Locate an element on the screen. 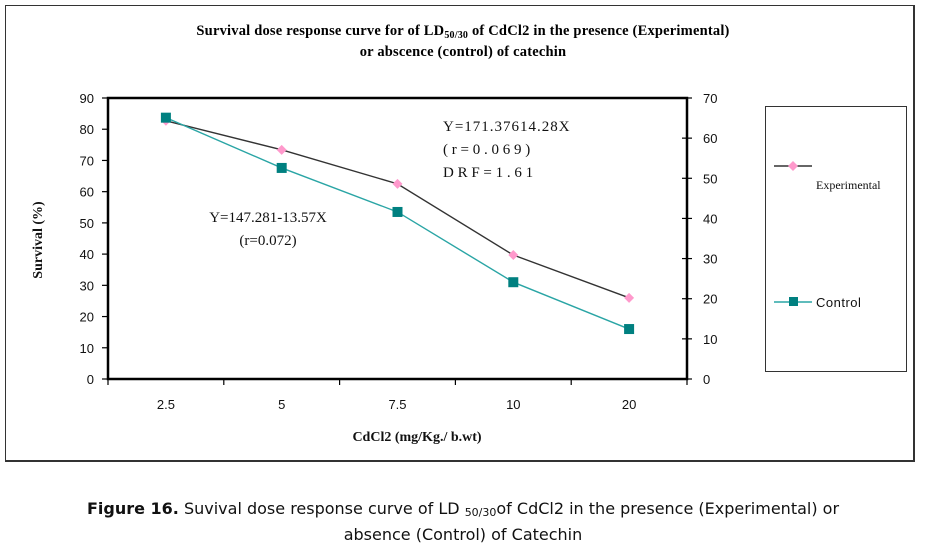  x-tick-label: 10 is located at coordinates (513, 404).